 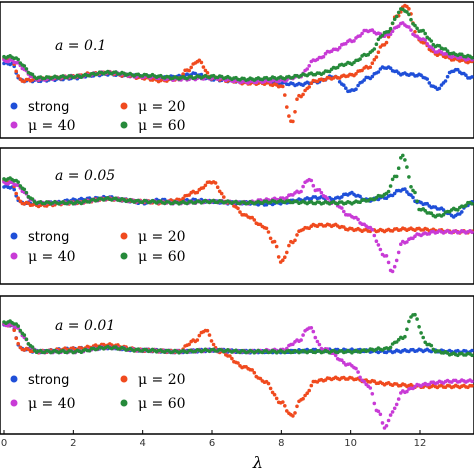 I want to click on x-axis-label: λ, so click(x=257, y=462).